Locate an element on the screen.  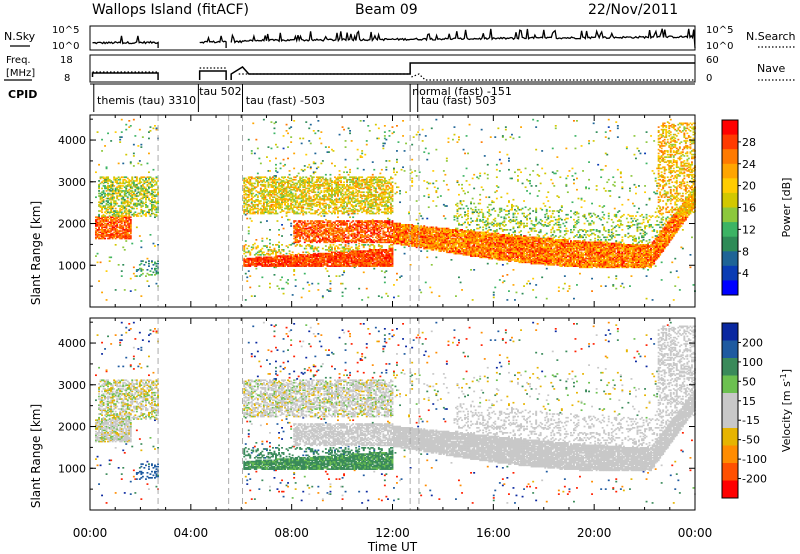
power-panel-ylabel-3000: 3000 is located at coordinates (72, 182).